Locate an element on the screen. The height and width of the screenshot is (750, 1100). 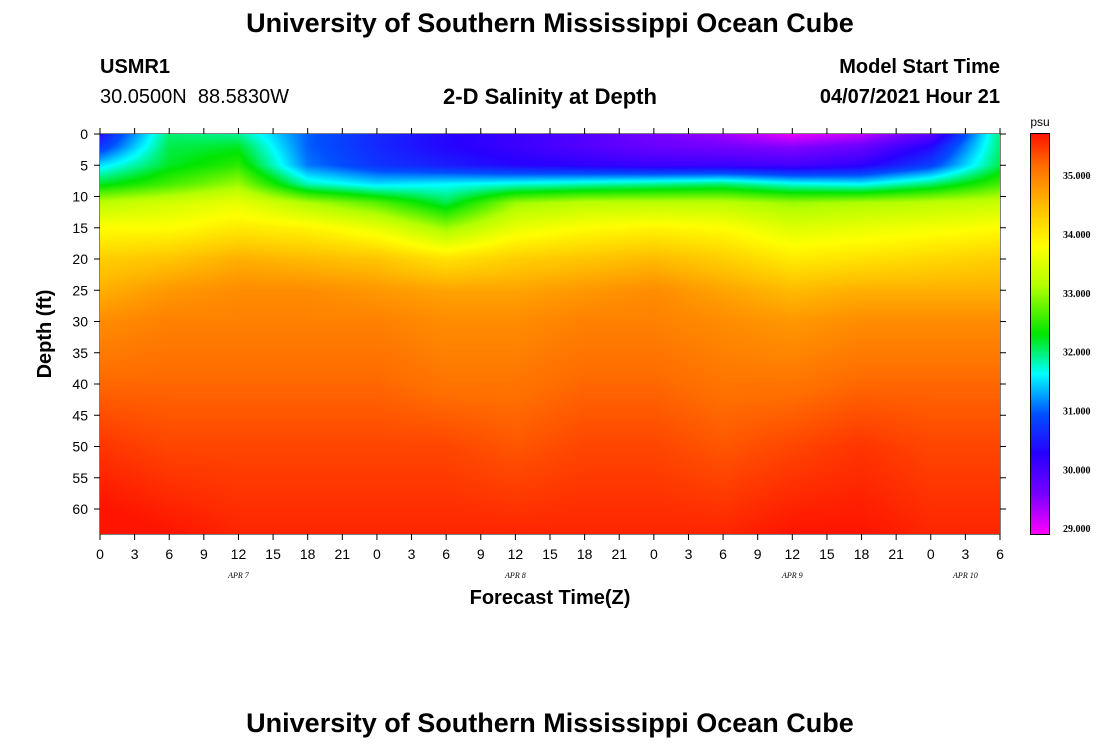
y-tick-label: 45 is located at coordinates (80, 415).